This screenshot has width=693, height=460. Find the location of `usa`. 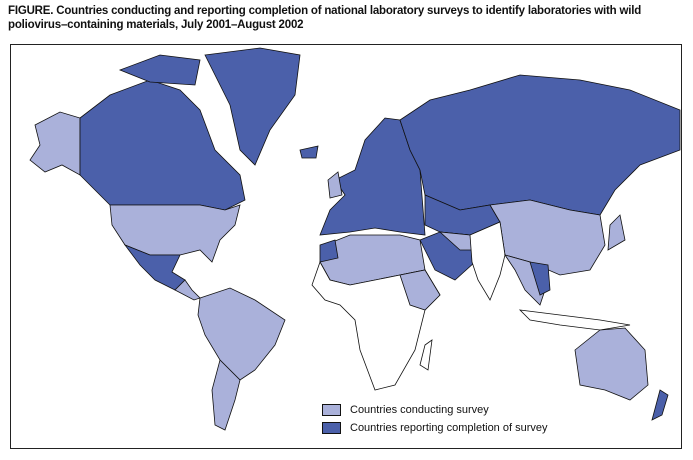

usa is located at coordinates (175, 233).